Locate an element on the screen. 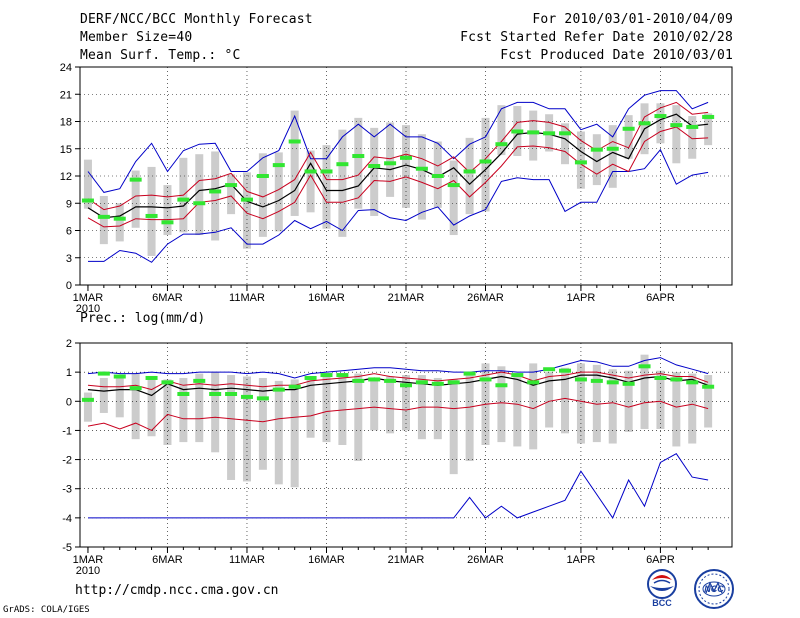 Image resolution: width=800 pixels, height=618 pixels. y-tick-label: 1 is located at coordinates (69, 373).